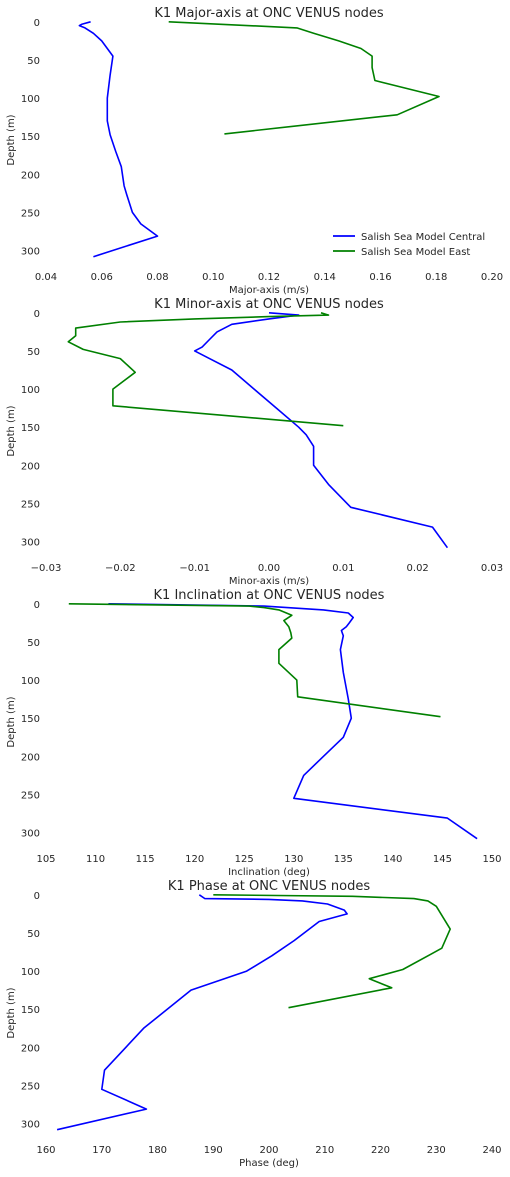  What do you see at coordinates (269, 568) in the screenshot?
I see `x-tick-label: 0.00` at bounding box center [269, 568].